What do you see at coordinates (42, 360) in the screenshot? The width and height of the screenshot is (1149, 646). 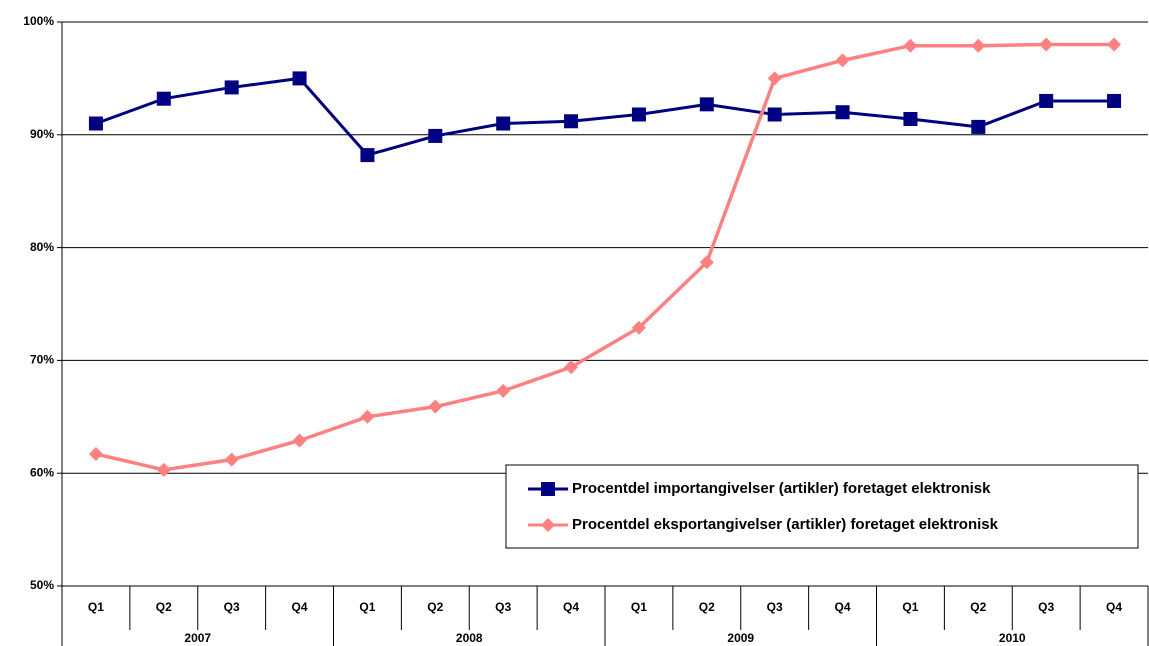 I see `y-tick-label: 70%` at bounding box center [42, 360].